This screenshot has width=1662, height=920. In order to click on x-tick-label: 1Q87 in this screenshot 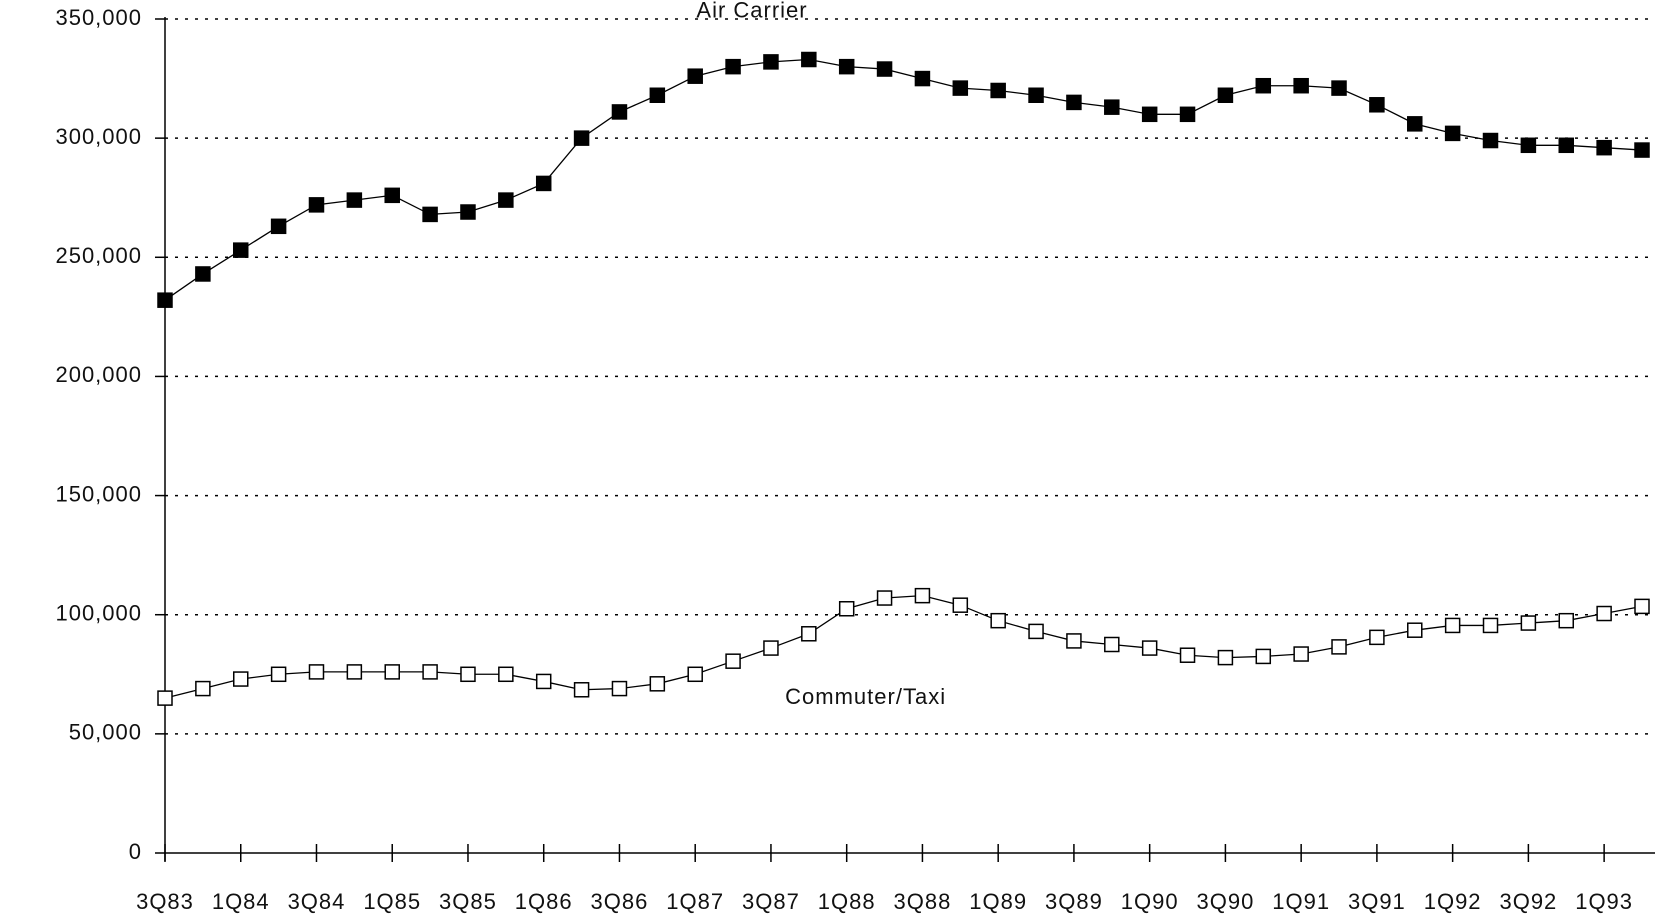, I will do `click(695, 901)`.